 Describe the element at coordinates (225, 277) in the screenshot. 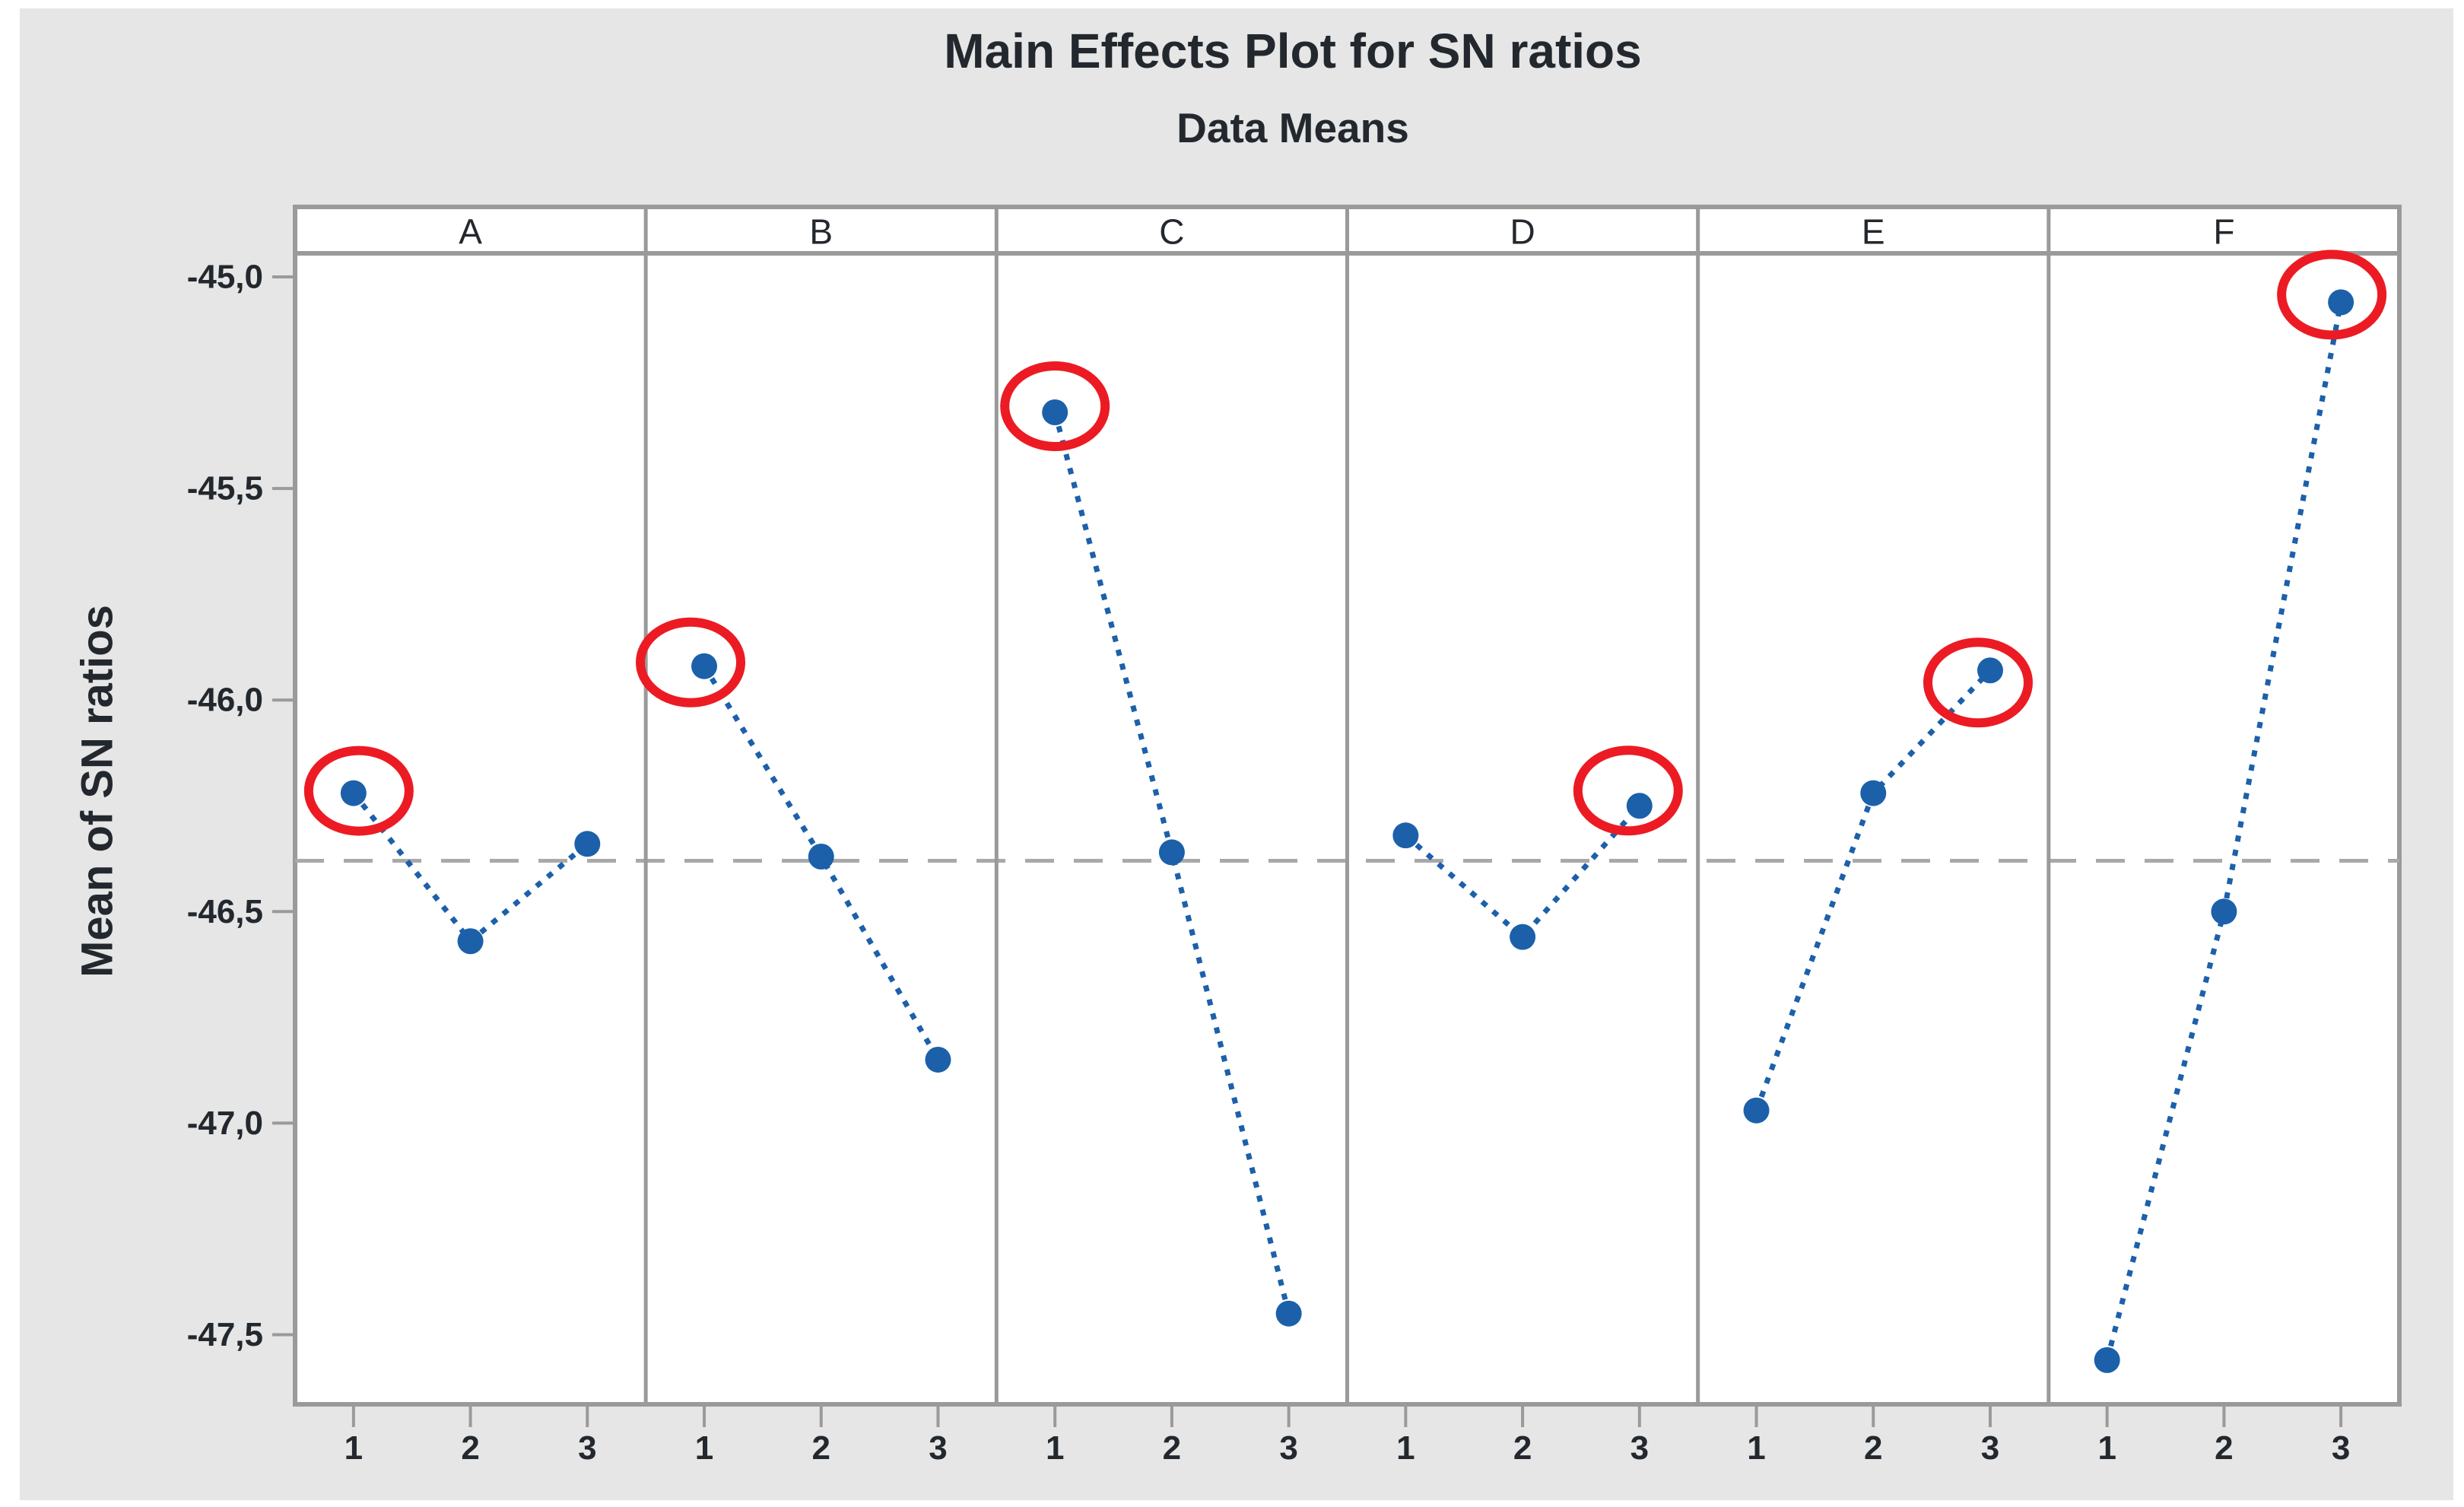

I see `y-tick-label: -45,0` at that location.